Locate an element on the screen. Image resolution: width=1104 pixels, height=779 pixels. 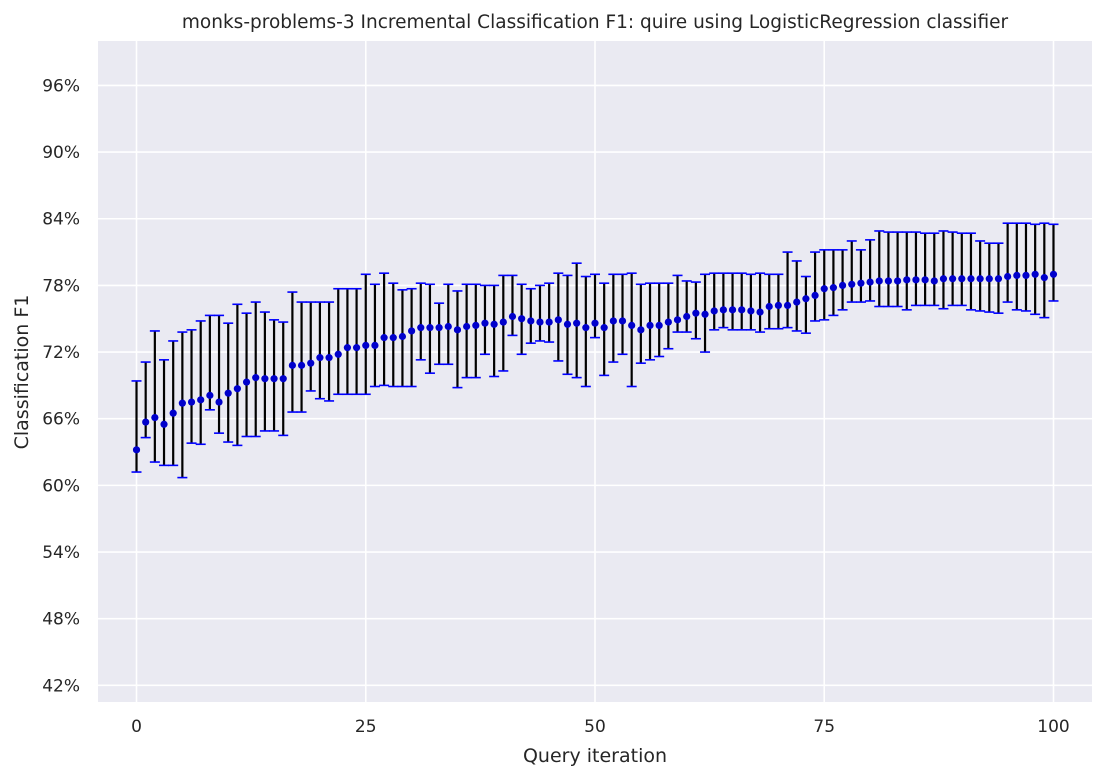
y-tick-label: 96% is located at coordinates (61, 86).